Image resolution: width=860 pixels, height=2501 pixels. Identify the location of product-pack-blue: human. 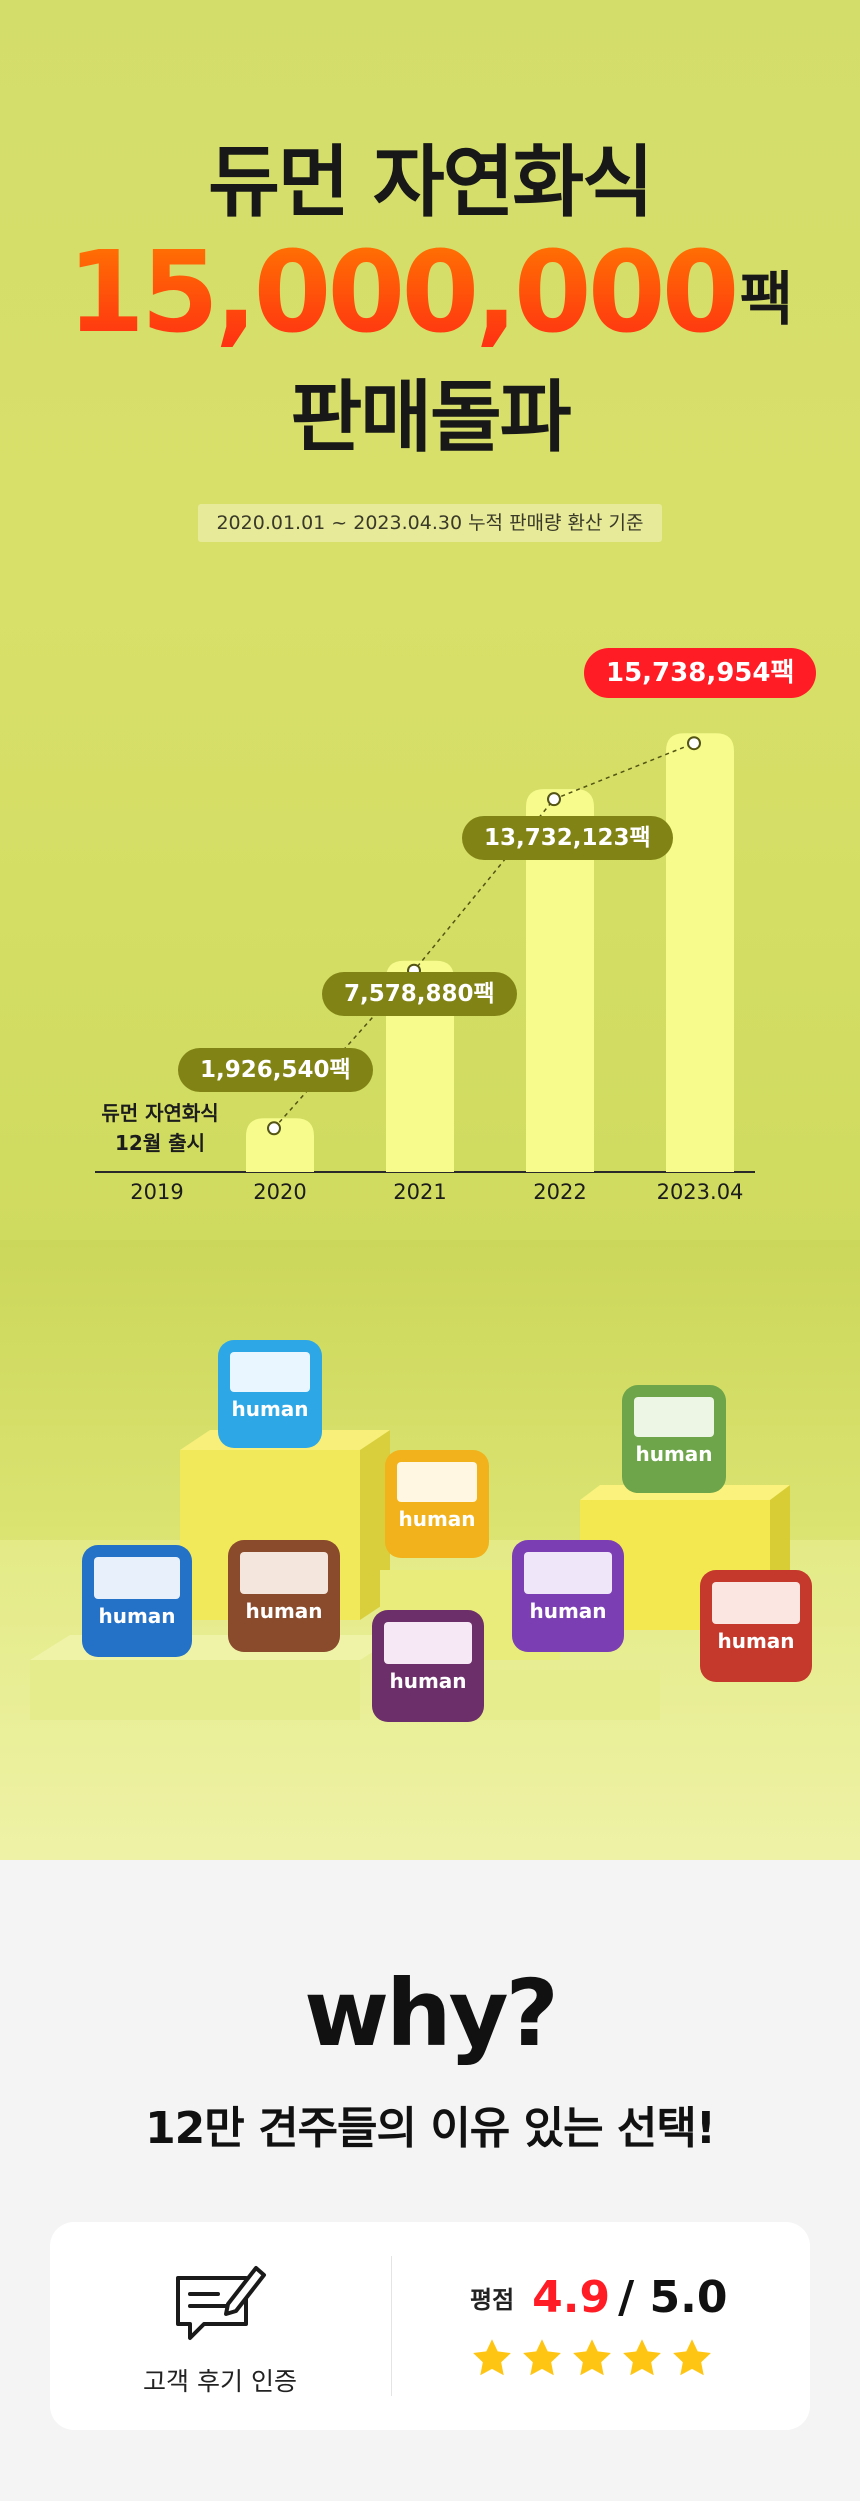
(270, 1394).